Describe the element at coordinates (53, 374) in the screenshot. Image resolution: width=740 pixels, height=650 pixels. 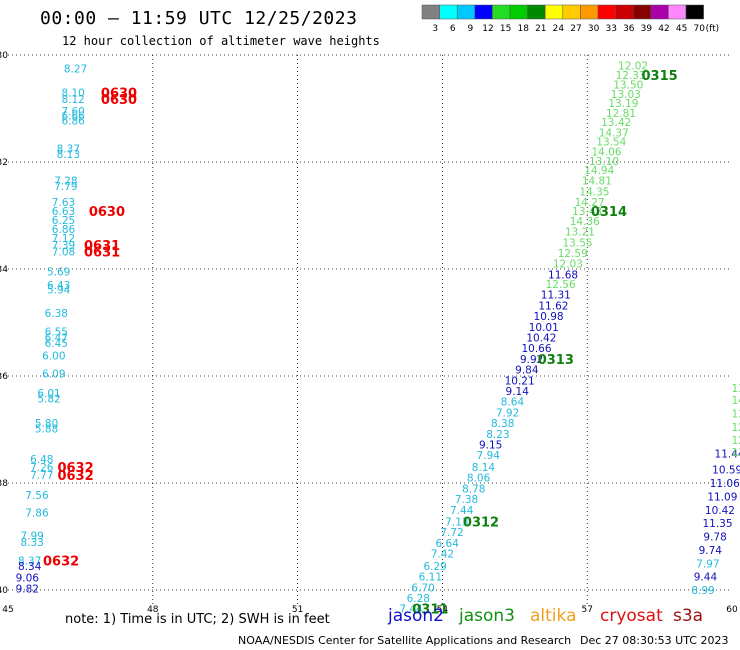
I see `wave-height-value: 6.09` at that location.